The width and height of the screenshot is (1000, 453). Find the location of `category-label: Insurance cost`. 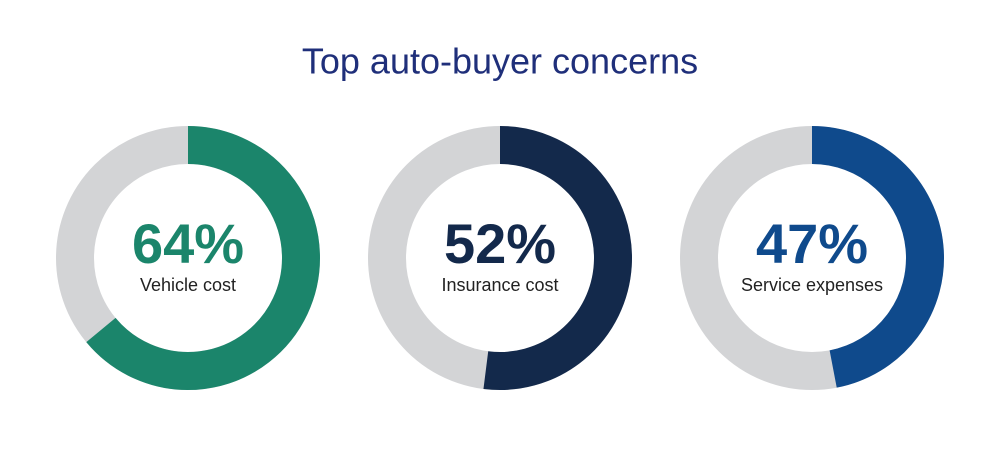

category-label: Insurance cost is located at coordinates (499, 285).